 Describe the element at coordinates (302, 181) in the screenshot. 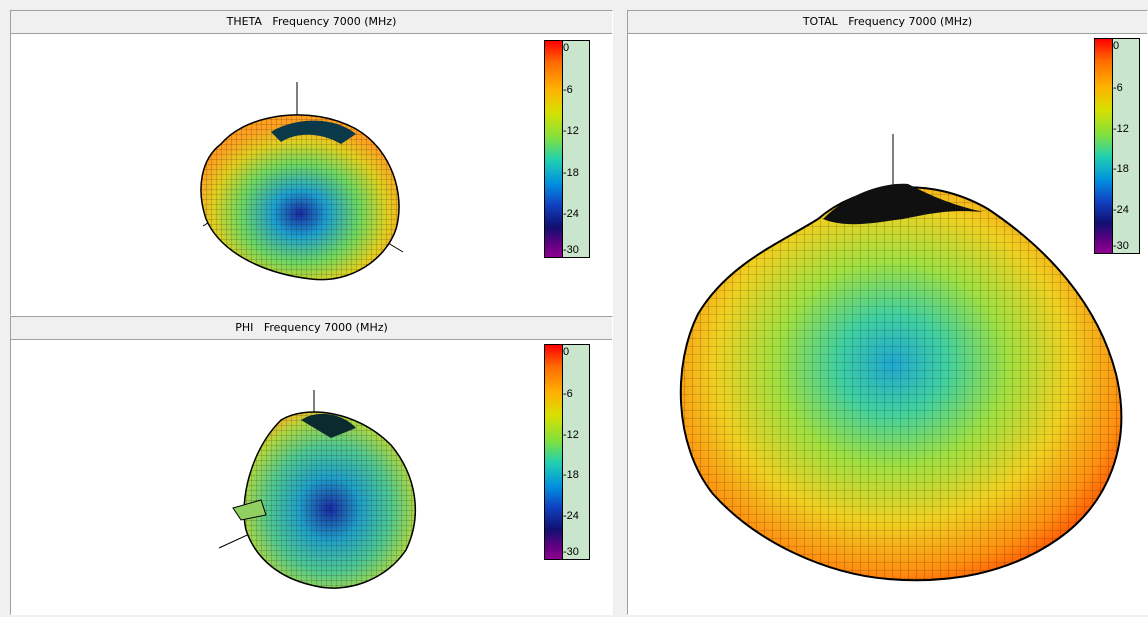

I see `theta-3d-pattern` at that location.